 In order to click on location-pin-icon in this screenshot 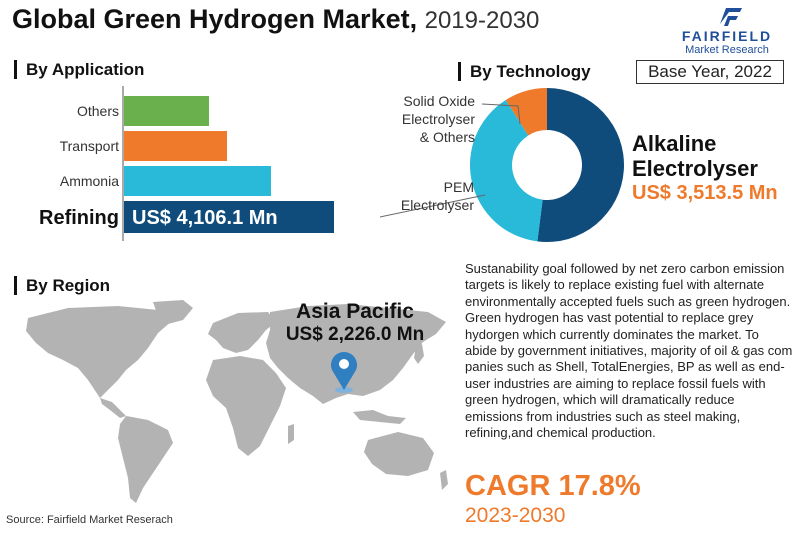, I will do `click(344, 372)`.